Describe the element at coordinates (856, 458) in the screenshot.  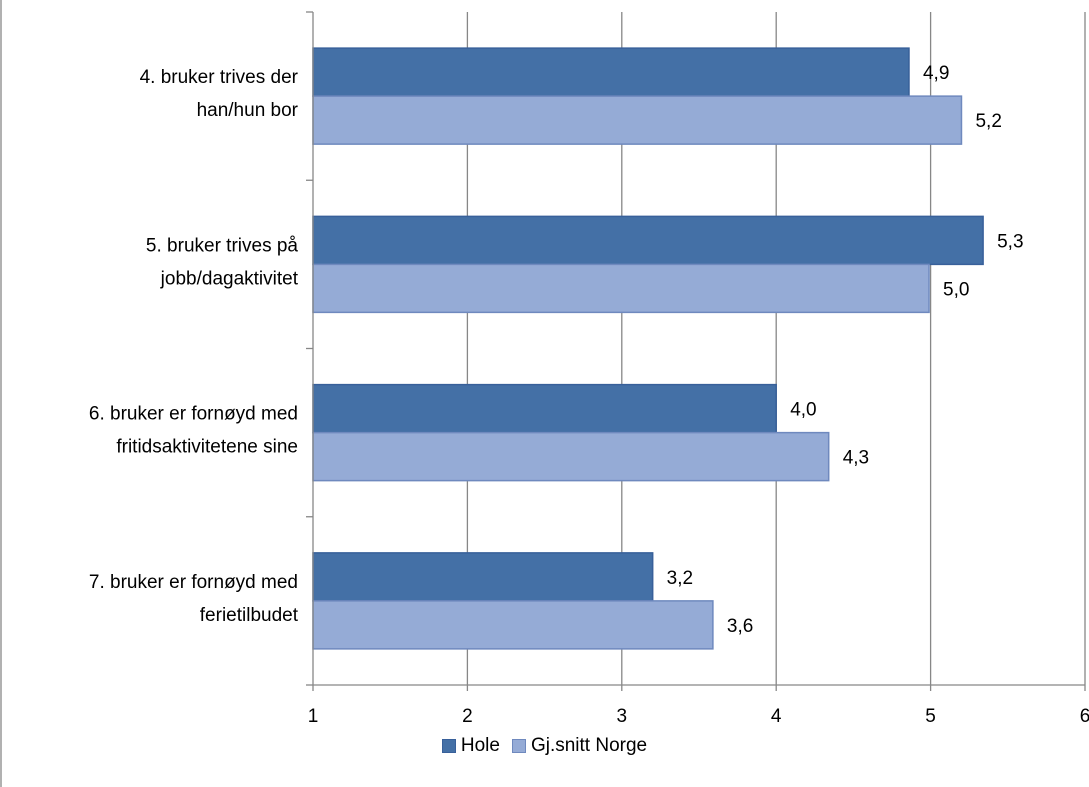
I see `data-label: 4,3` at that location.